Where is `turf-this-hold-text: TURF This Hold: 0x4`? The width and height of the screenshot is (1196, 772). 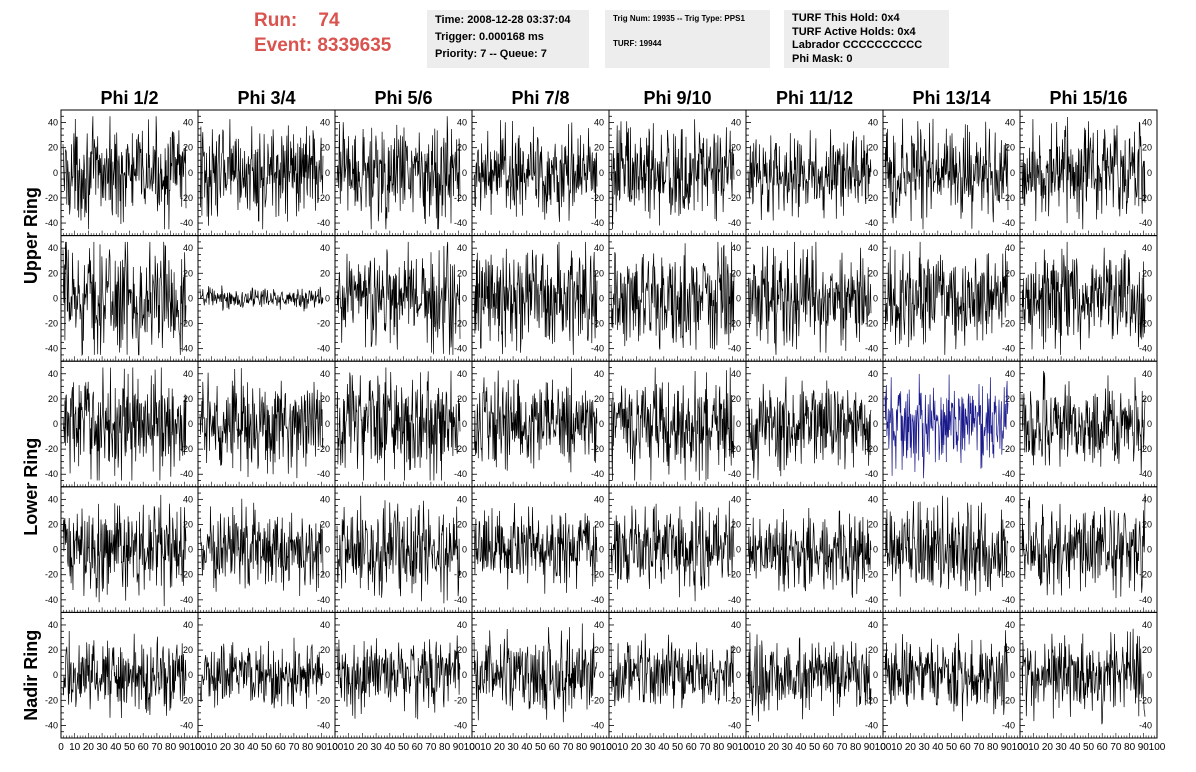
turf-this-hold-text: TURF This Hold: 0x4 is located at coordinates (846, 18).